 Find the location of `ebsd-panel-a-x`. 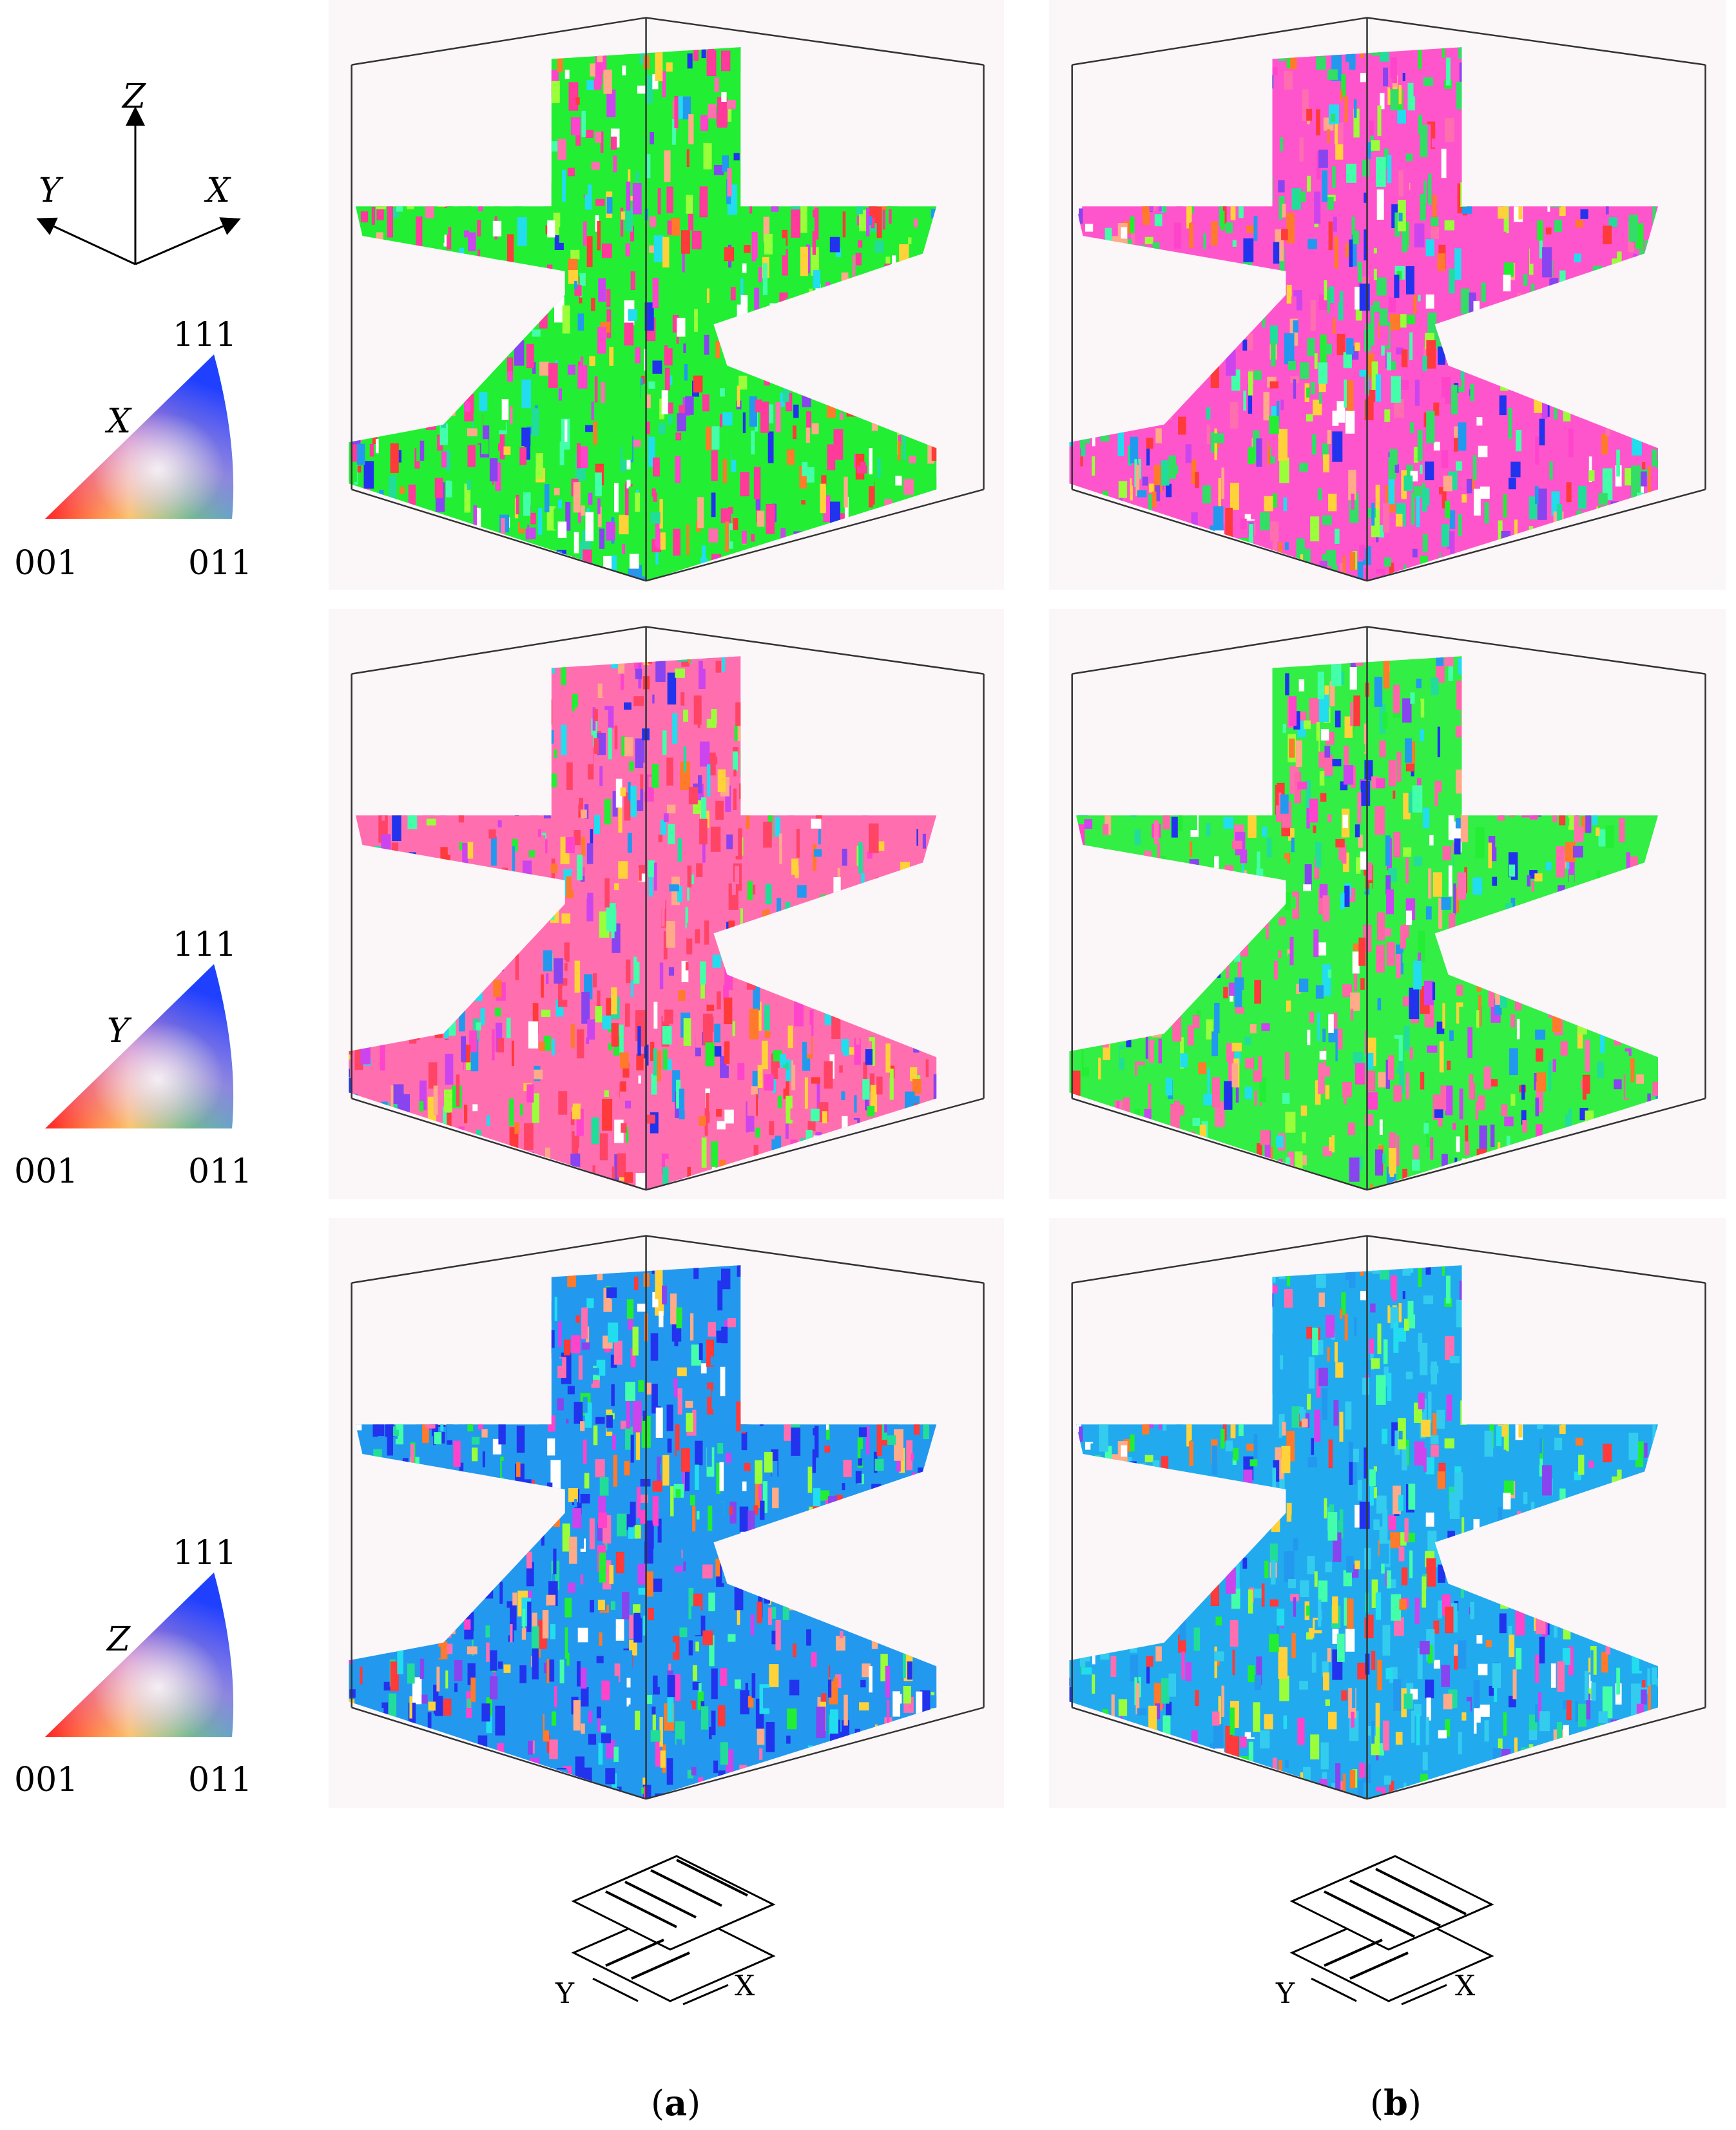

ebsd-panel-a-x is located at coordinates (667, 295).